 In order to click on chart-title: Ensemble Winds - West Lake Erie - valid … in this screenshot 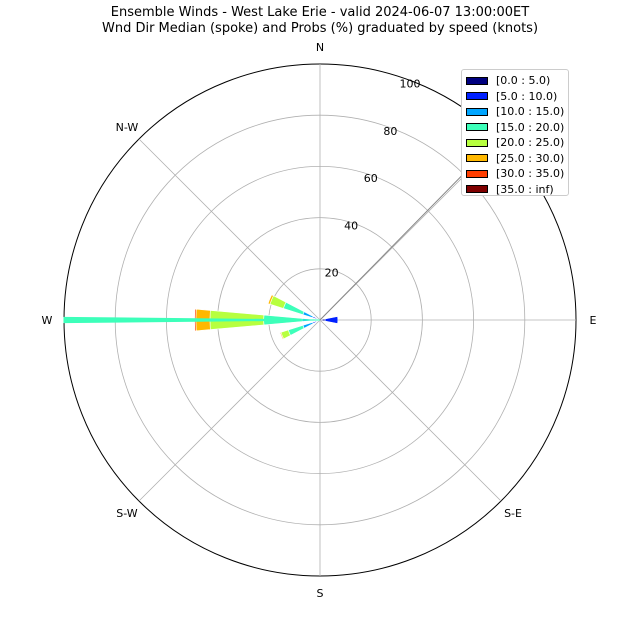, I will do `click(320, 21)`.